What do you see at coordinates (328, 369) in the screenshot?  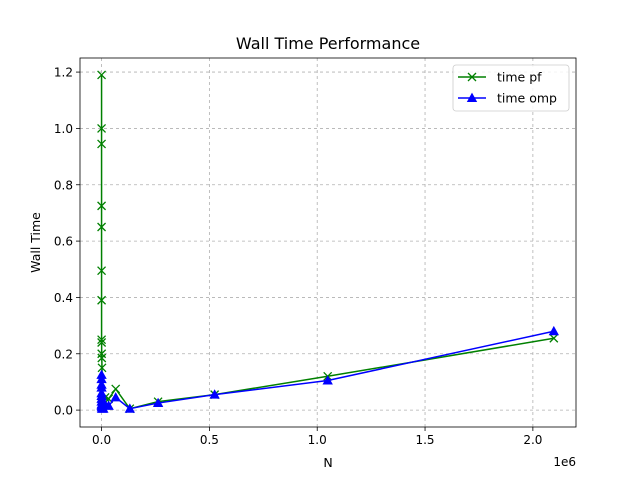 I see `series-time-omp` at bounding box center [328, 369].